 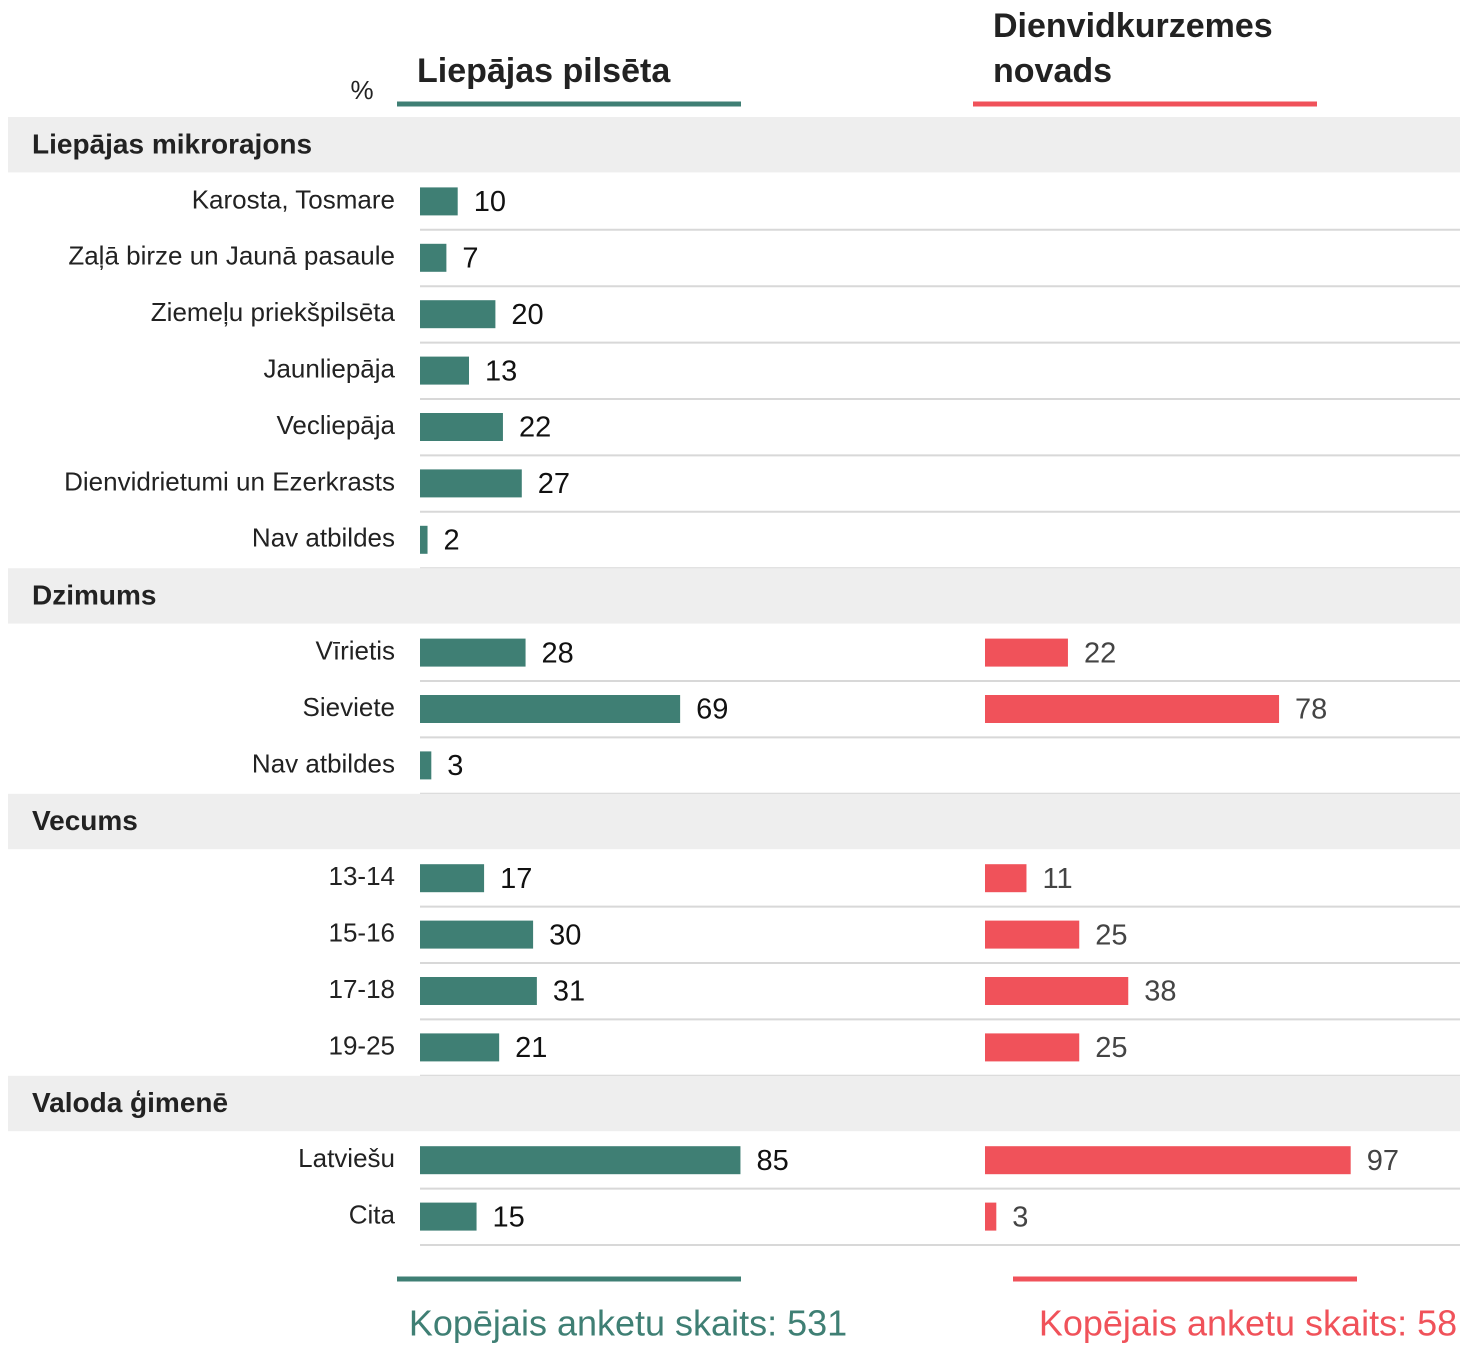 I want to click on category-label: Ziemeļu priekšpilsēta, so click(x=273, y=312).